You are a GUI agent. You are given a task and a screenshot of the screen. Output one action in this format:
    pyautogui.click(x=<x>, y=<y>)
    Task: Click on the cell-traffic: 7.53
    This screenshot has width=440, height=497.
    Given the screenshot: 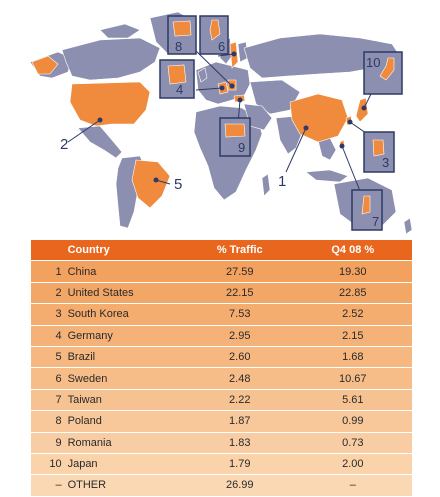 What is the action you would take?
    pyautogui.click(x=239, y=314)
    